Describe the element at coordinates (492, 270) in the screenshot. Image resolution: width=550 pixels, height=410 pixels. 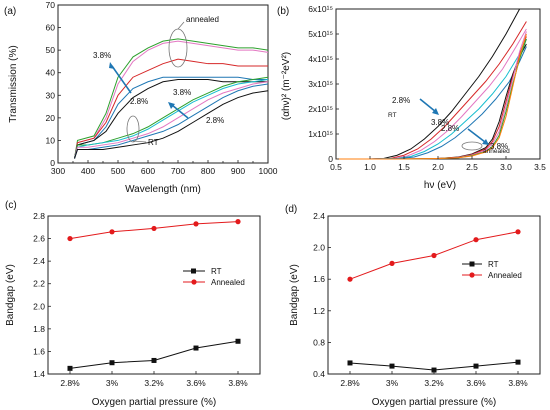
I see `panel-d-legend: RT Annealed` at that location.